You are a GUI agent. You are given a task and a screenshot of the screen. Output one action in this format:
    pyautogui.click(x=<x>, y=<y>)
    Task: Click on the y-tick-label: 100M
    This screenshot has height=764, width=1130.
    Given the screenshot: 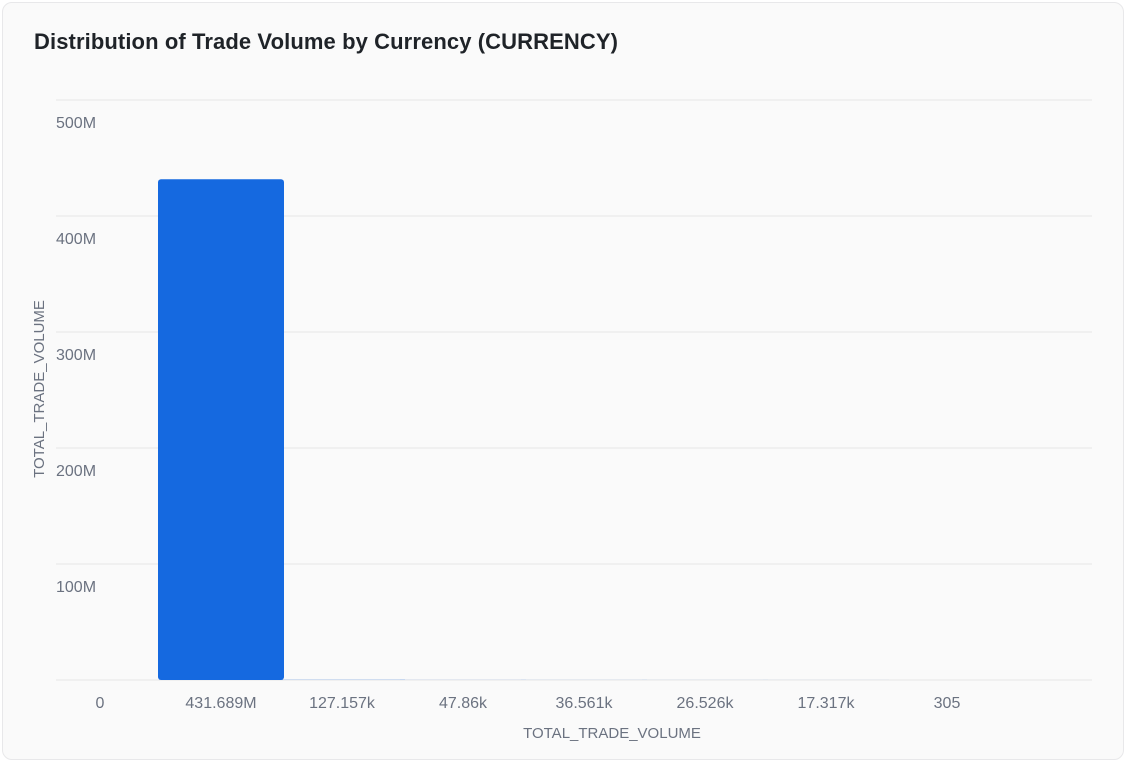 What is the action you would take?
    pyautogui.click(x=76, y=587)
    